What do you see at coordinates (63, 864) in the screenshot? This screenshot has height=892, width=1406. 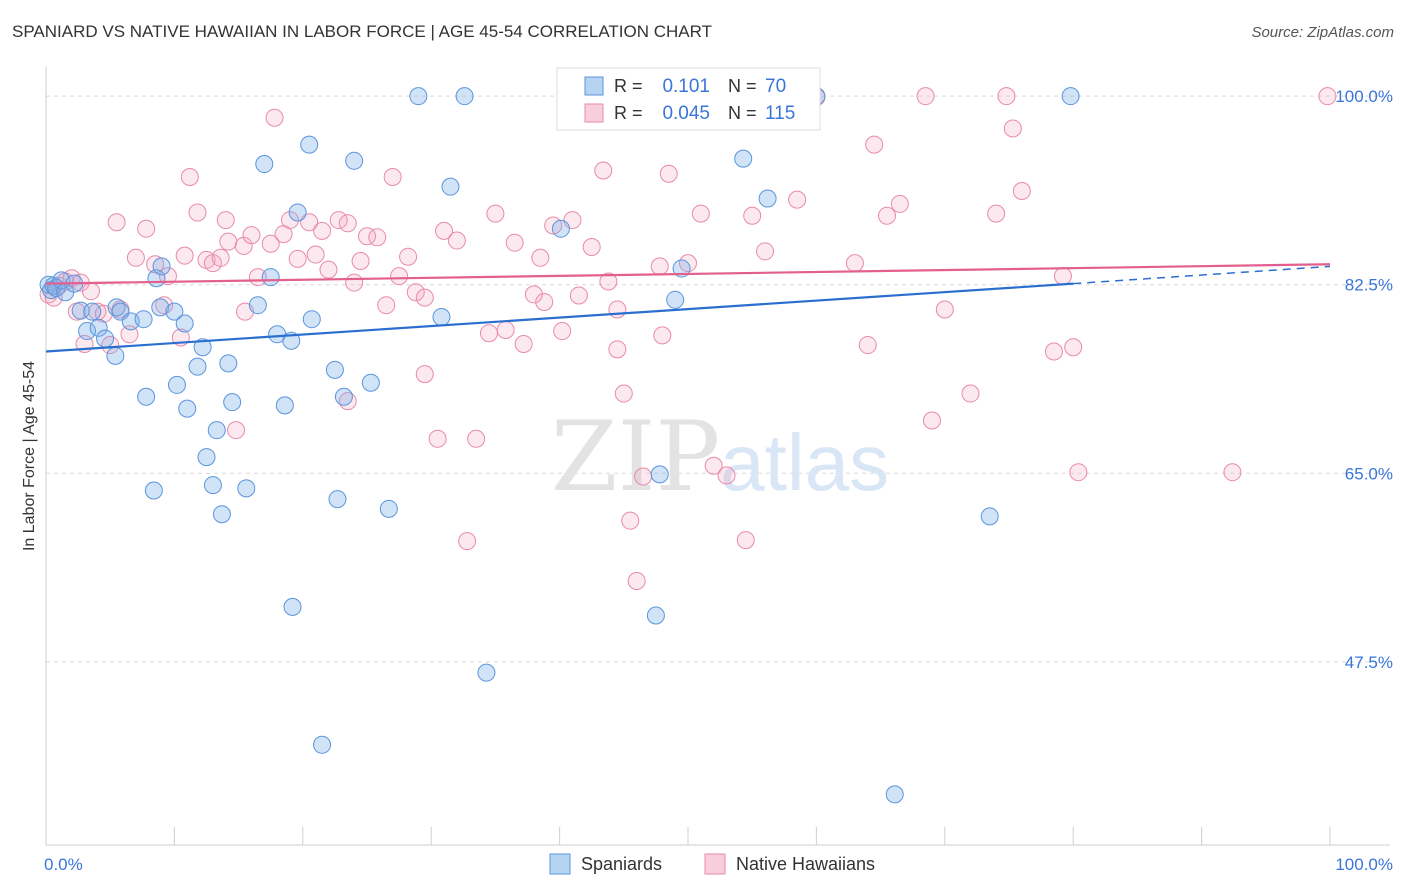 I see `x-tick-label-start: 0.0%` at bounding box center [63, 864].